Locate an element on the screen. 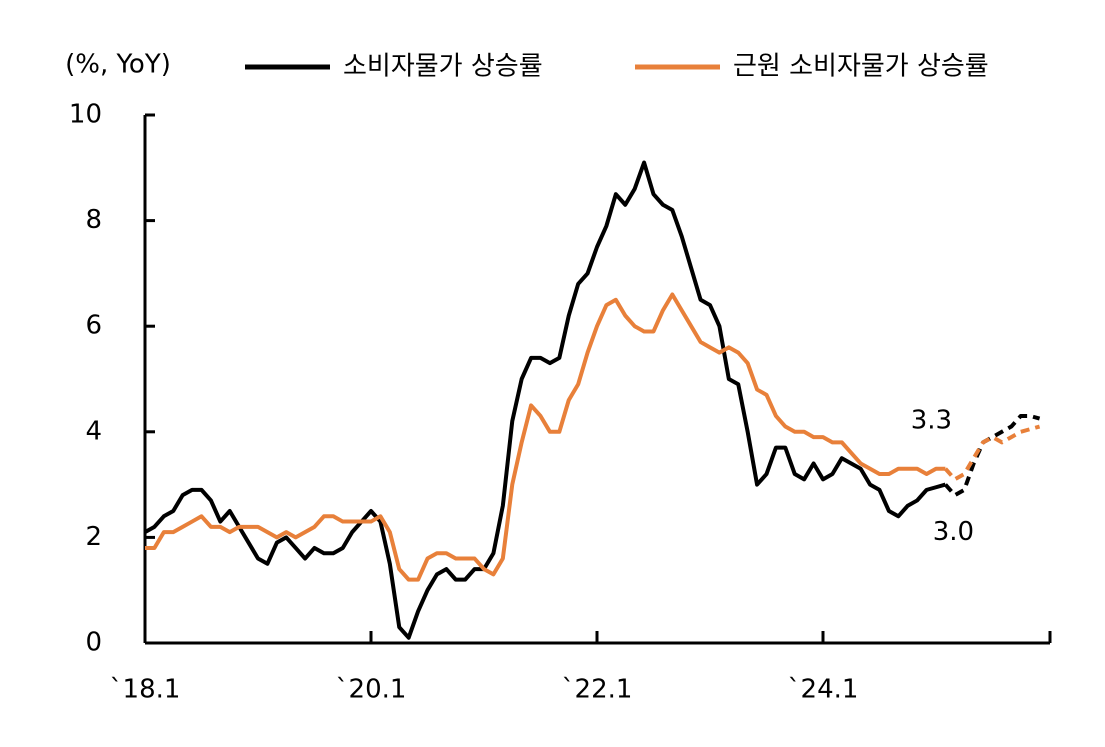 The width and height of the screenshot is (1105, 747). x-tick-label: `18.1 is located at coordinates (145, 690).